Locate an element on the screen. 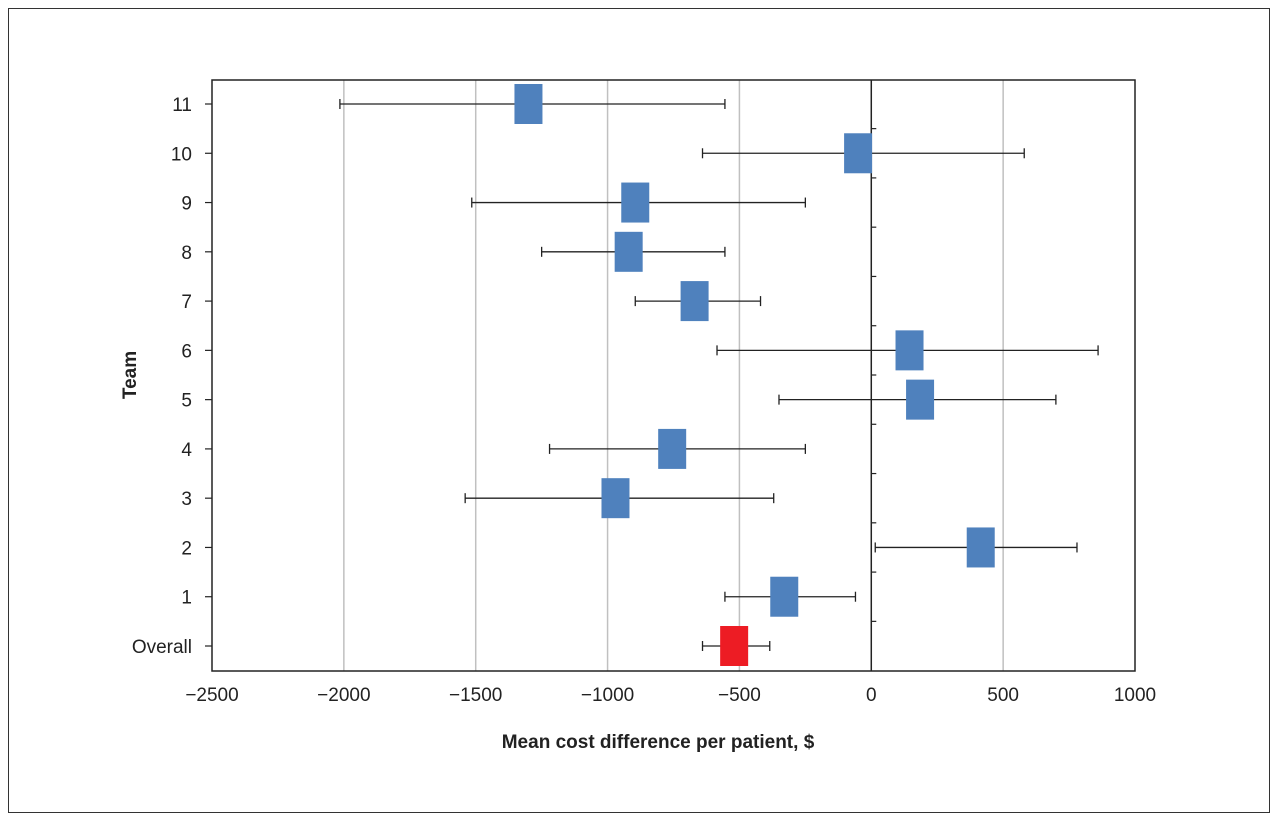 The image size is (1280, 821). y-tick-label: 2 is located at coordinates (186, 548).